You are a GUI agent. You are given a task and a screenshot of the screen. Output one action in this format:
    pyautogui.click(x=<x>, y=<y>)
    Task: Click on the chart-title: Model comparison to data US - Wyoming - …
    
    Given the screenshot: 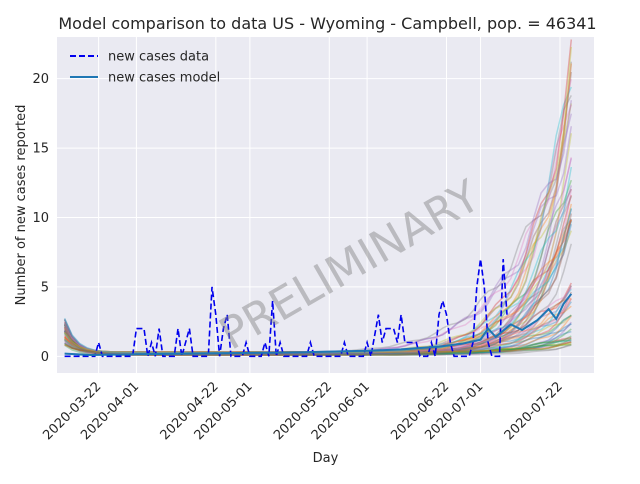 What is the action you would take?
    pyautogui.click(x=327, y=23)
    